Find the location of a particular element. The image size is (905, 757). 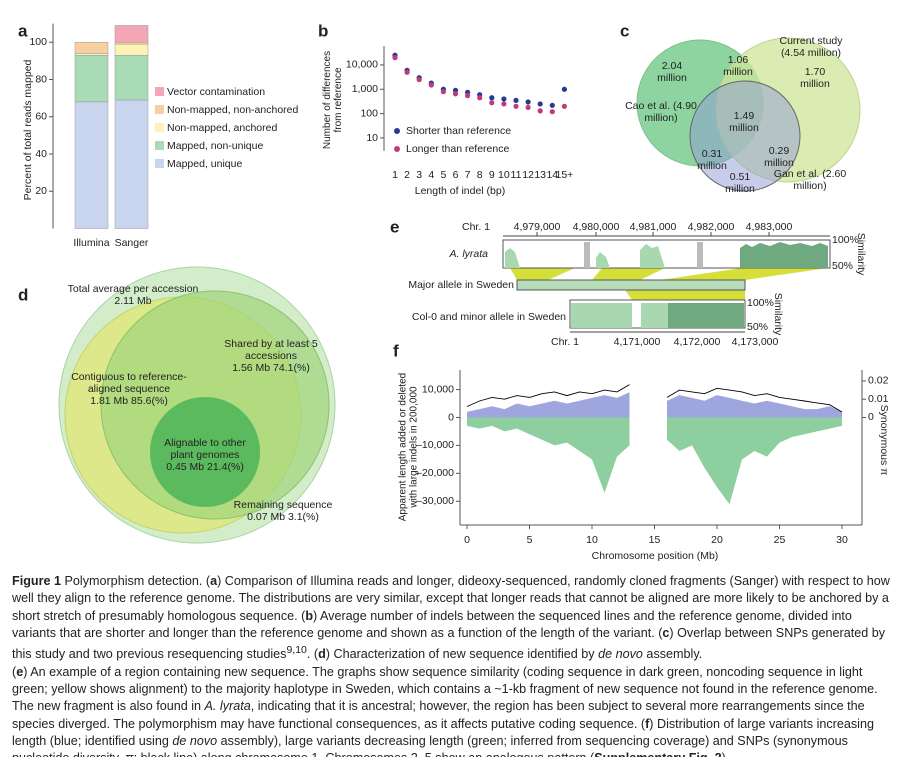

axis-title: Synonymous π is located at coordinates (884, 440).